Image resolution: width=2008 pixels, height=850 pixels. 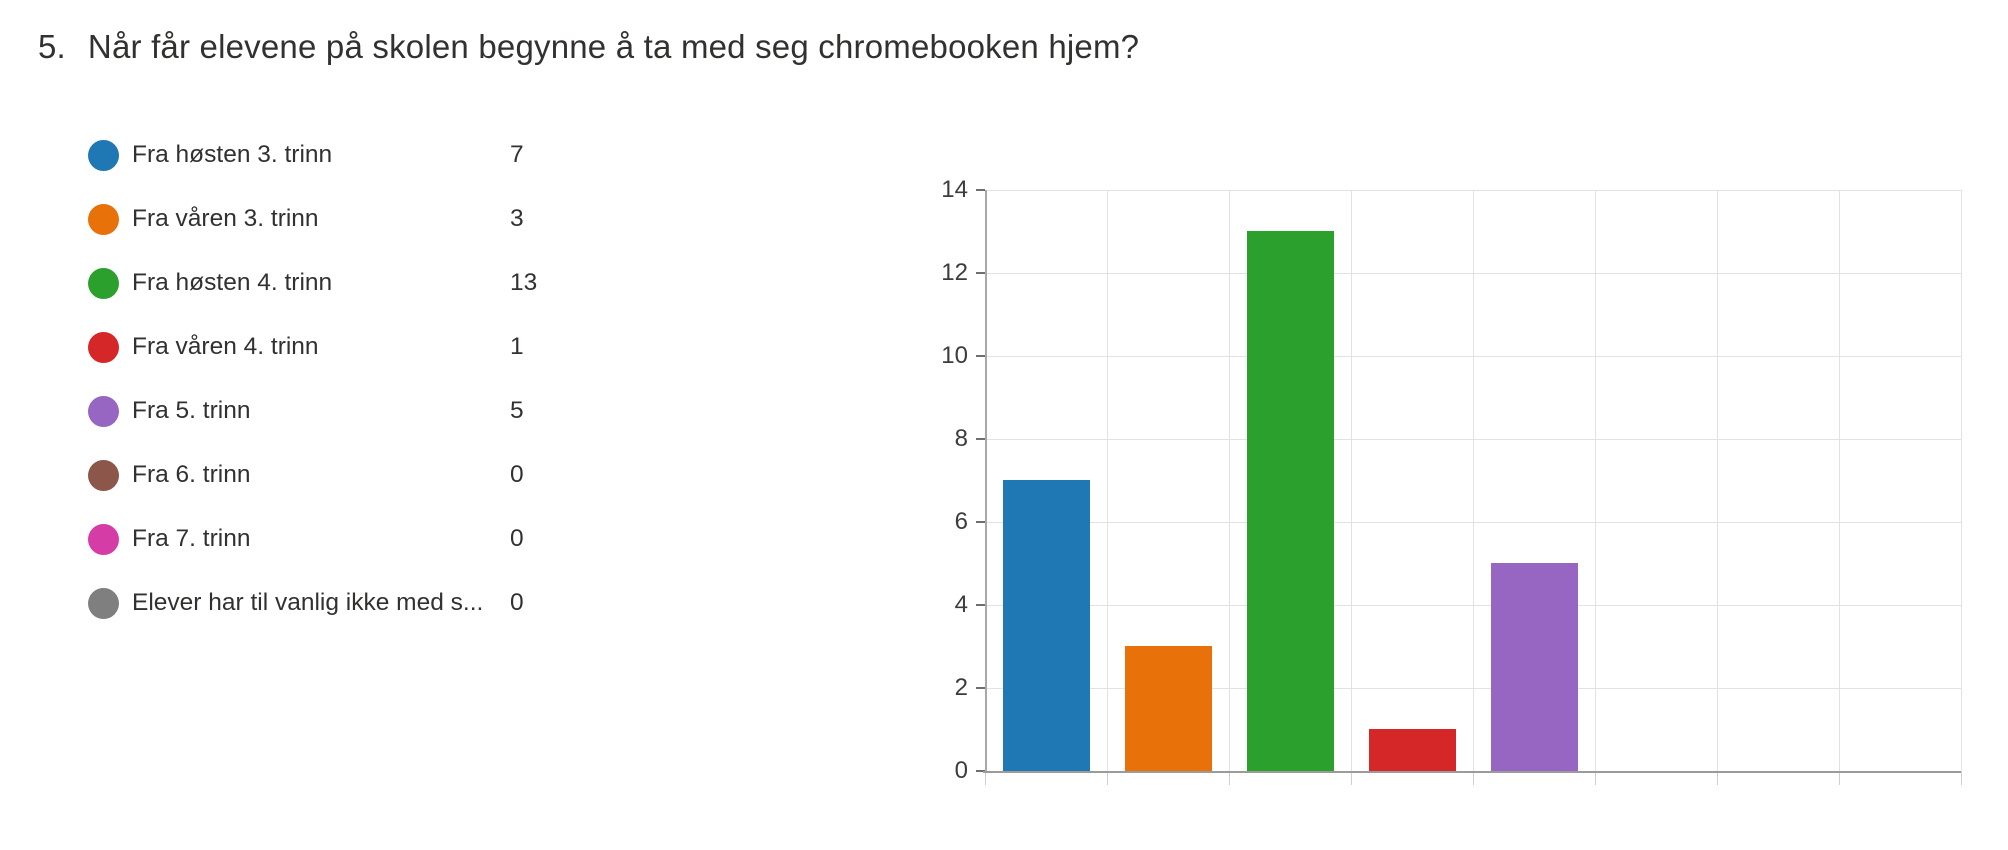 I want to click on y-axis-tick-label: 10, so click(x=954, y=355).